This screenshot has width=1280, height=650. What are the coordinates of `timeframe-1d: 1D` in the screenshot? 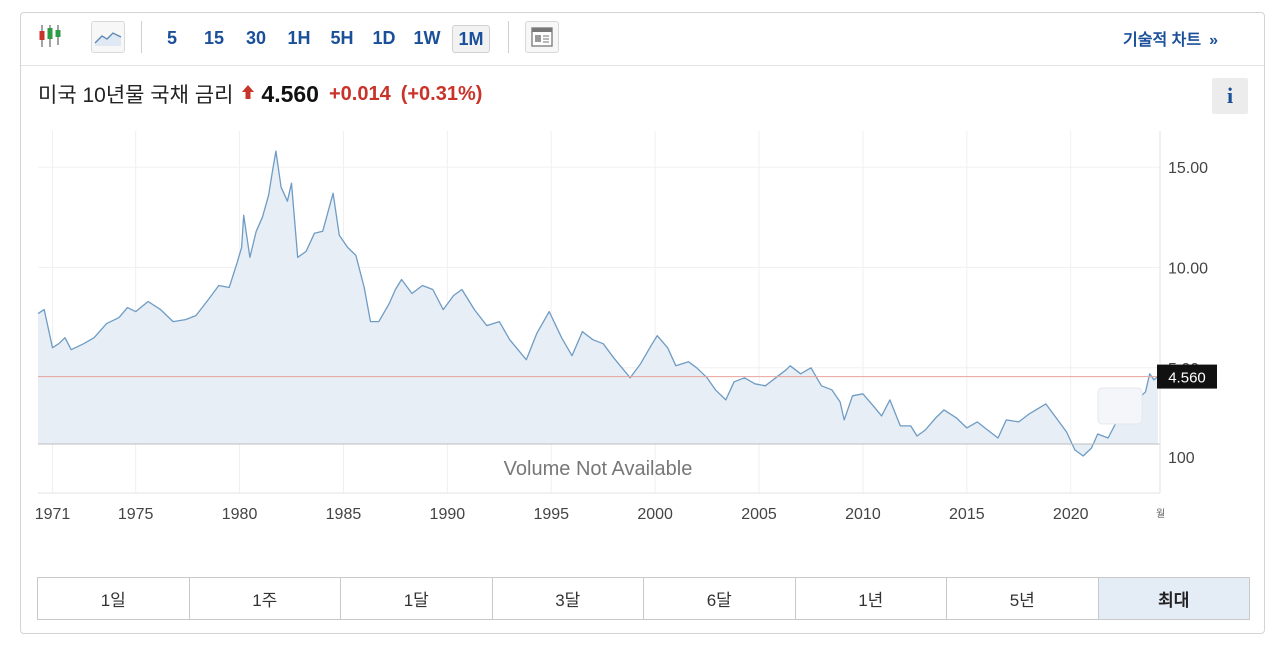 It's located at (384, 38).